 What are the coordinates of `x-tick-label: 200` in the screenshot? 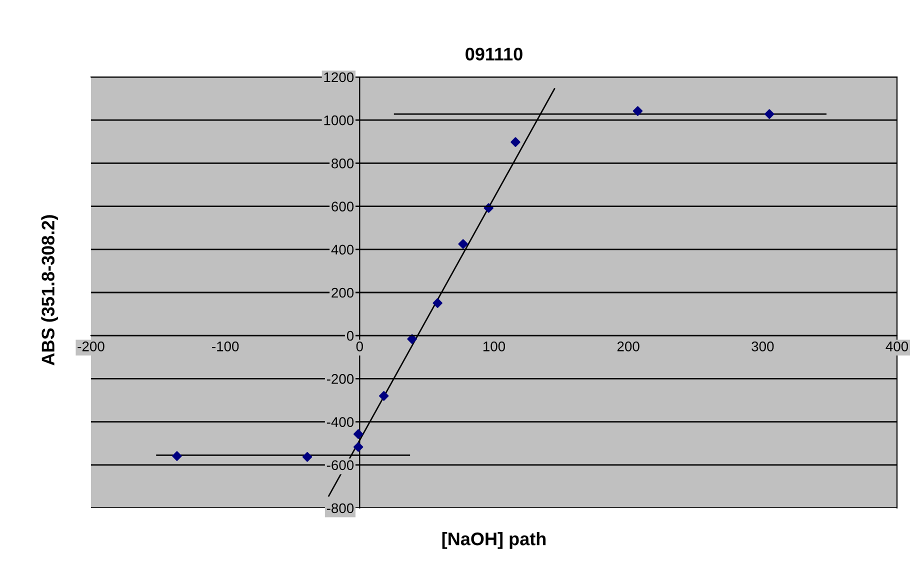 It's located at (628, 347).